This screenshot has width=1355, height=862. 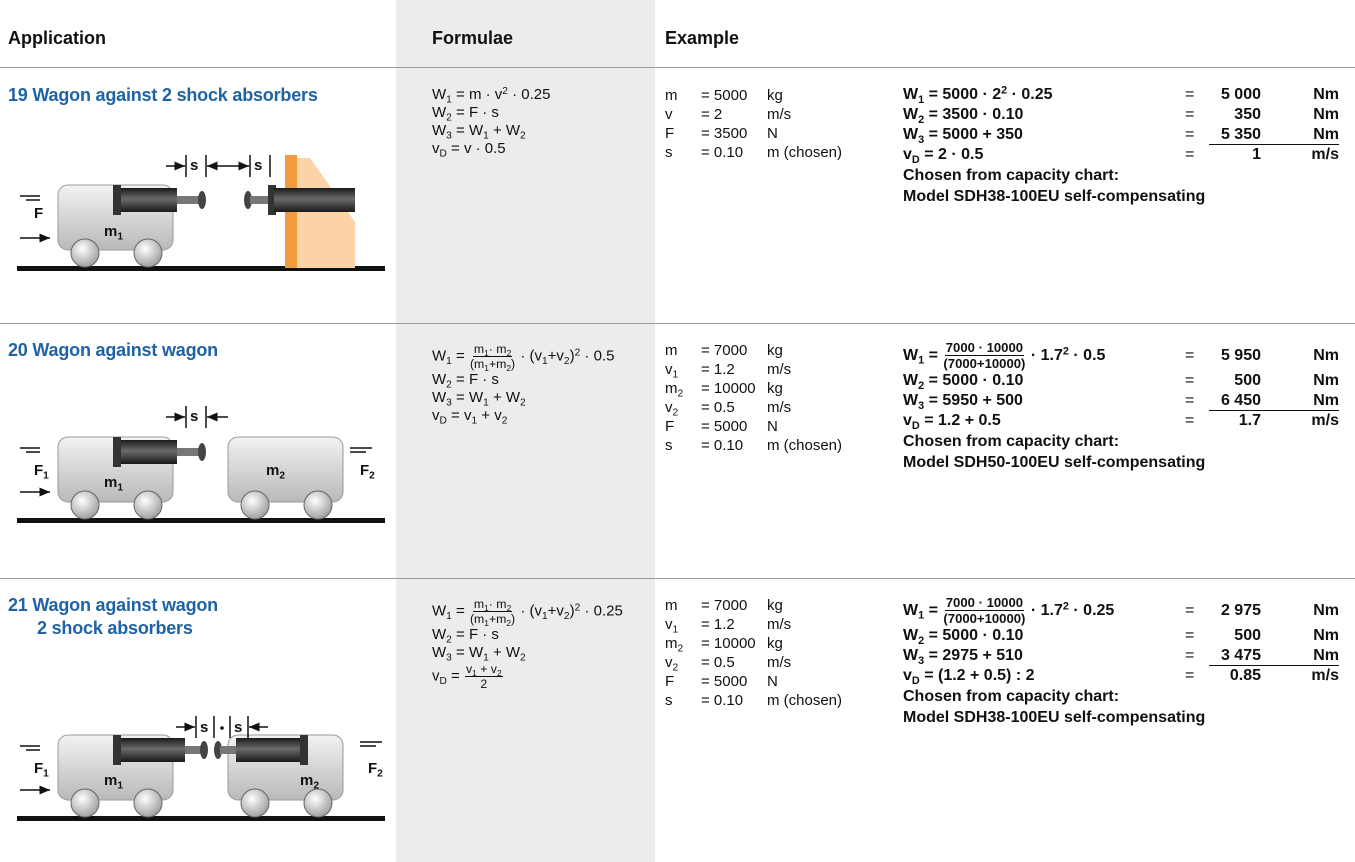 What do you see at coordinates (1044, 136) in the screenshot?
I see `result-expression: W3 = 5000 + 350` at bounding box center [1044, 136].